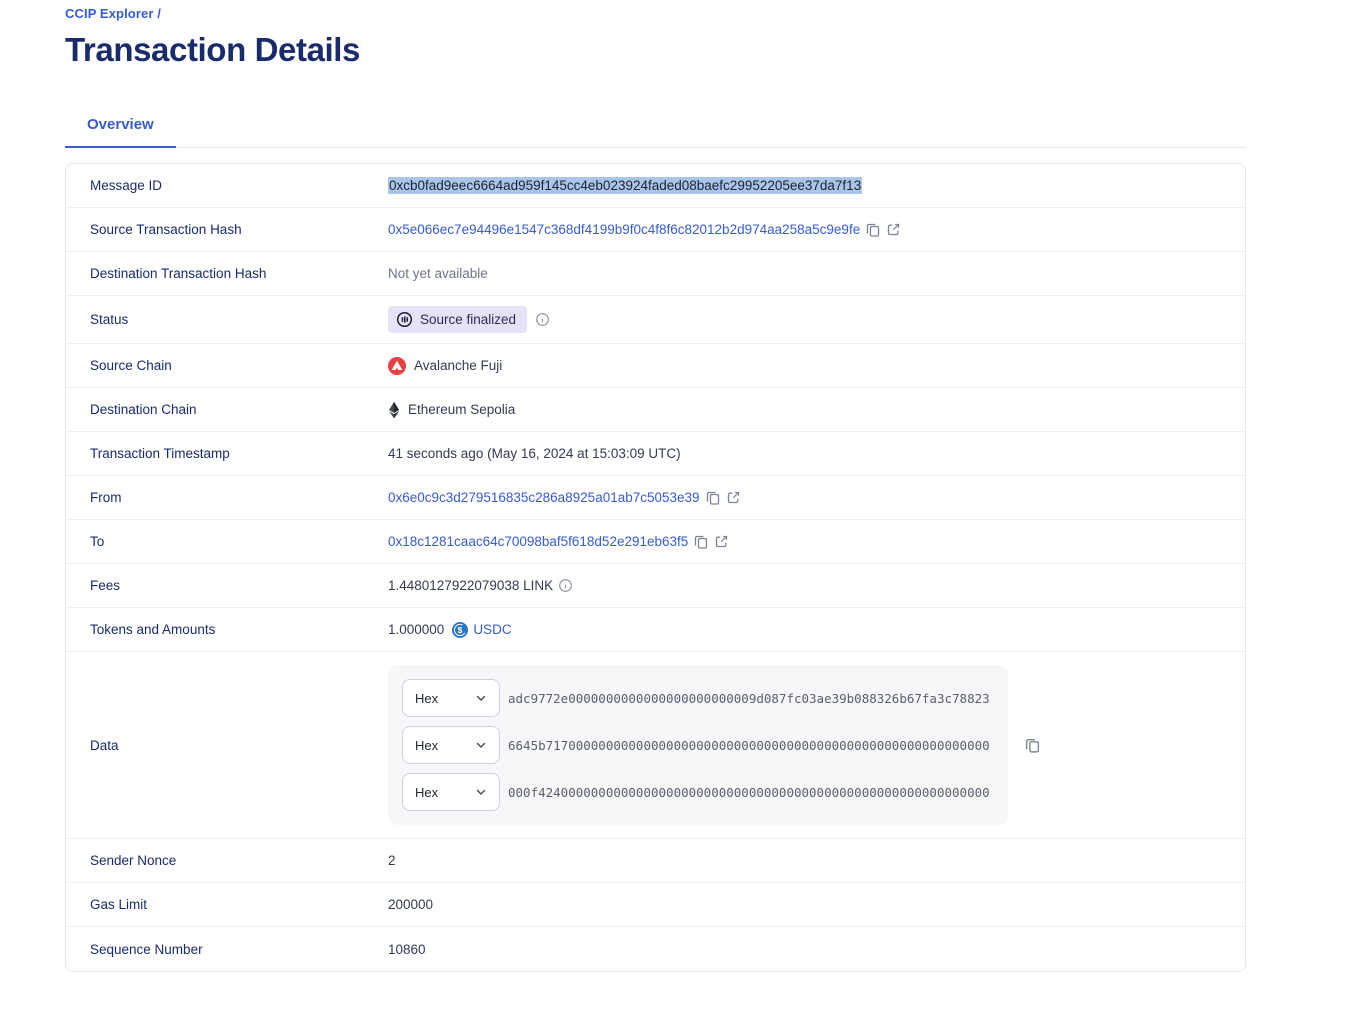  Describe the element at coordinates (655, 366) in the screenshot. I see `row-source-chain: Source Chain Avalanche Fuji` at that location.